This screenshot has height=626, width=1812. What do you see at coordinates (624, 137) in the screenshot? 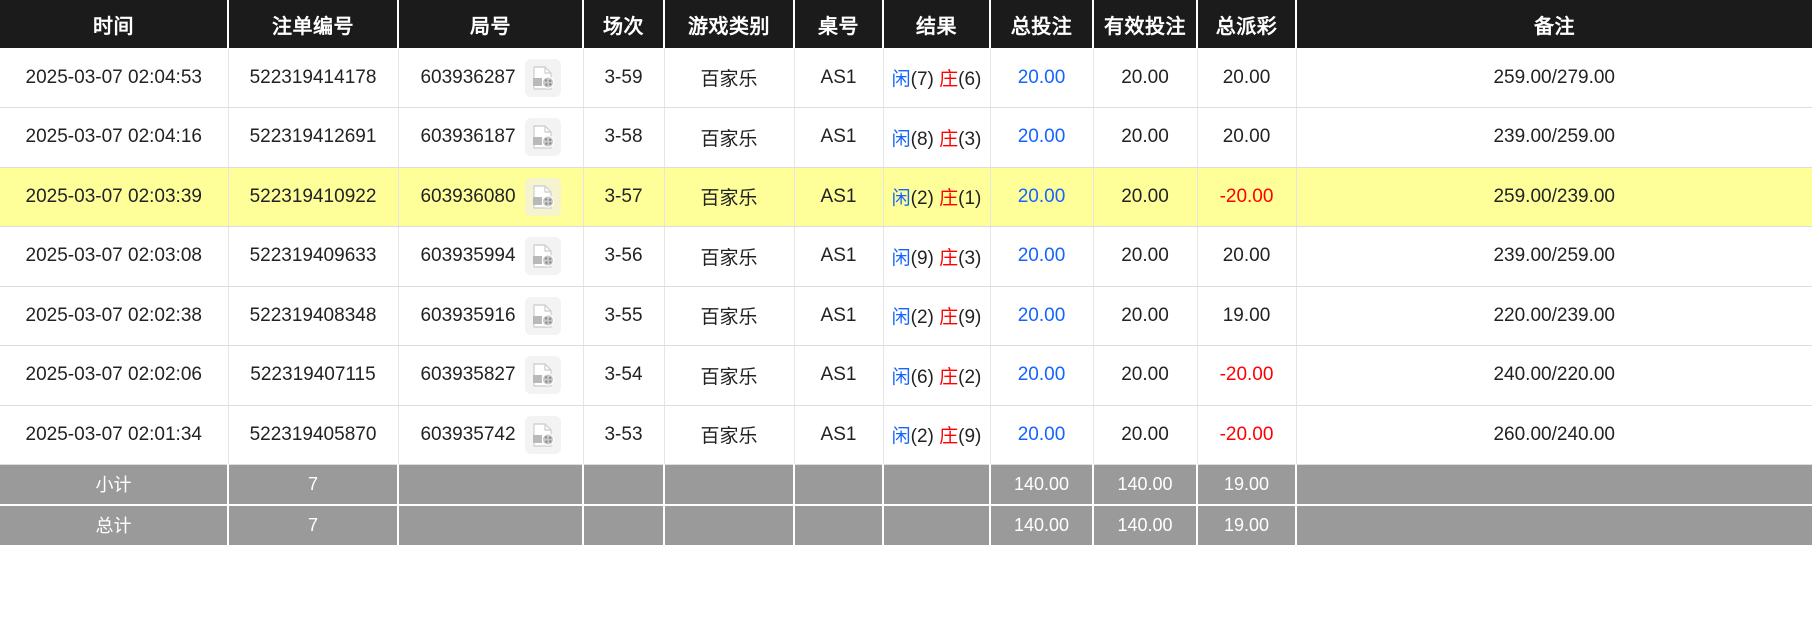
I see `cell-session: 3-58` at bounding box center [624, 137].